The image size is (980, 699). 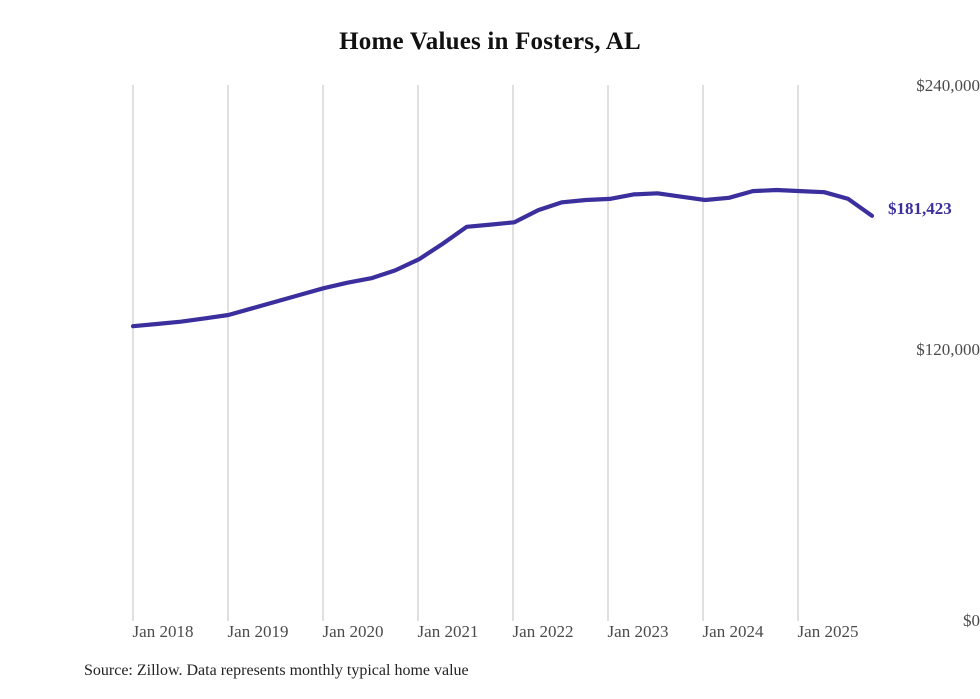 What do you see at coordinates (448, 631) in the screenshot?
I see `x-tick-label-jan-2021: Jan 2021` at bounding box center [448, 631].